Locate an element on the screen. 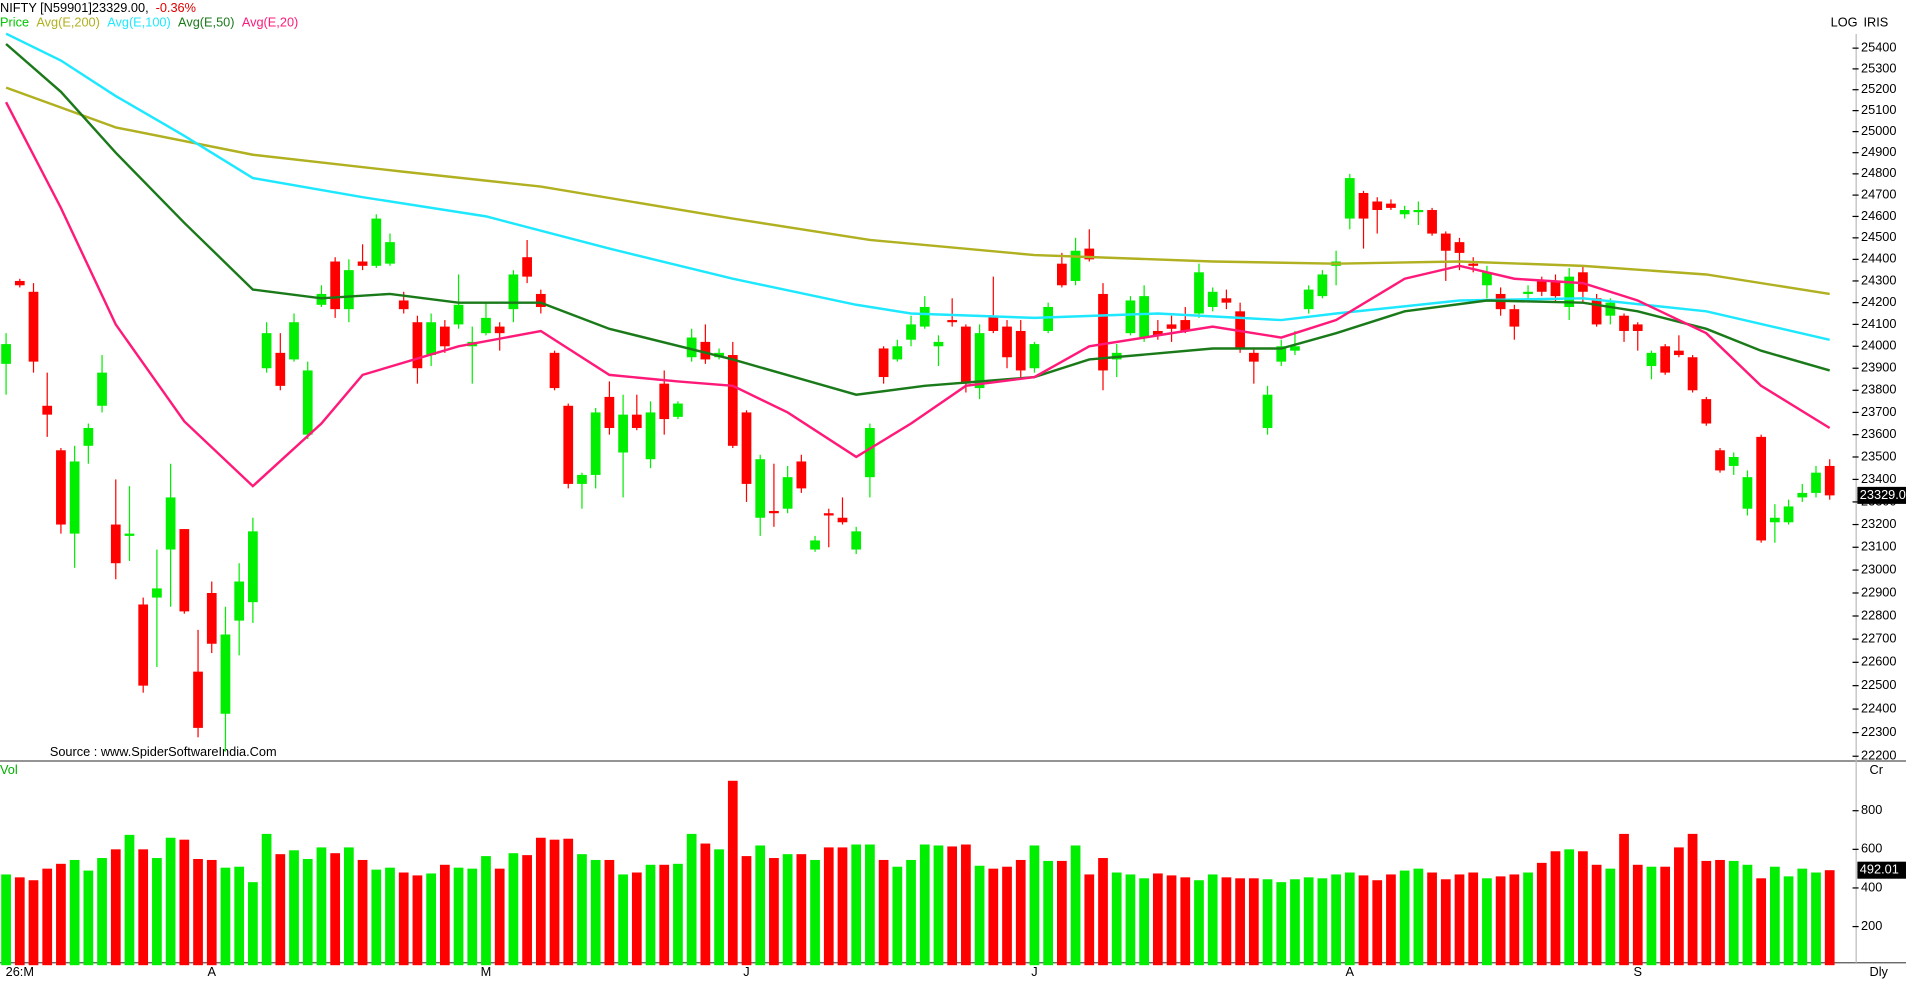  y-tick-label: 22900 is located at coordinates (1878, 591).